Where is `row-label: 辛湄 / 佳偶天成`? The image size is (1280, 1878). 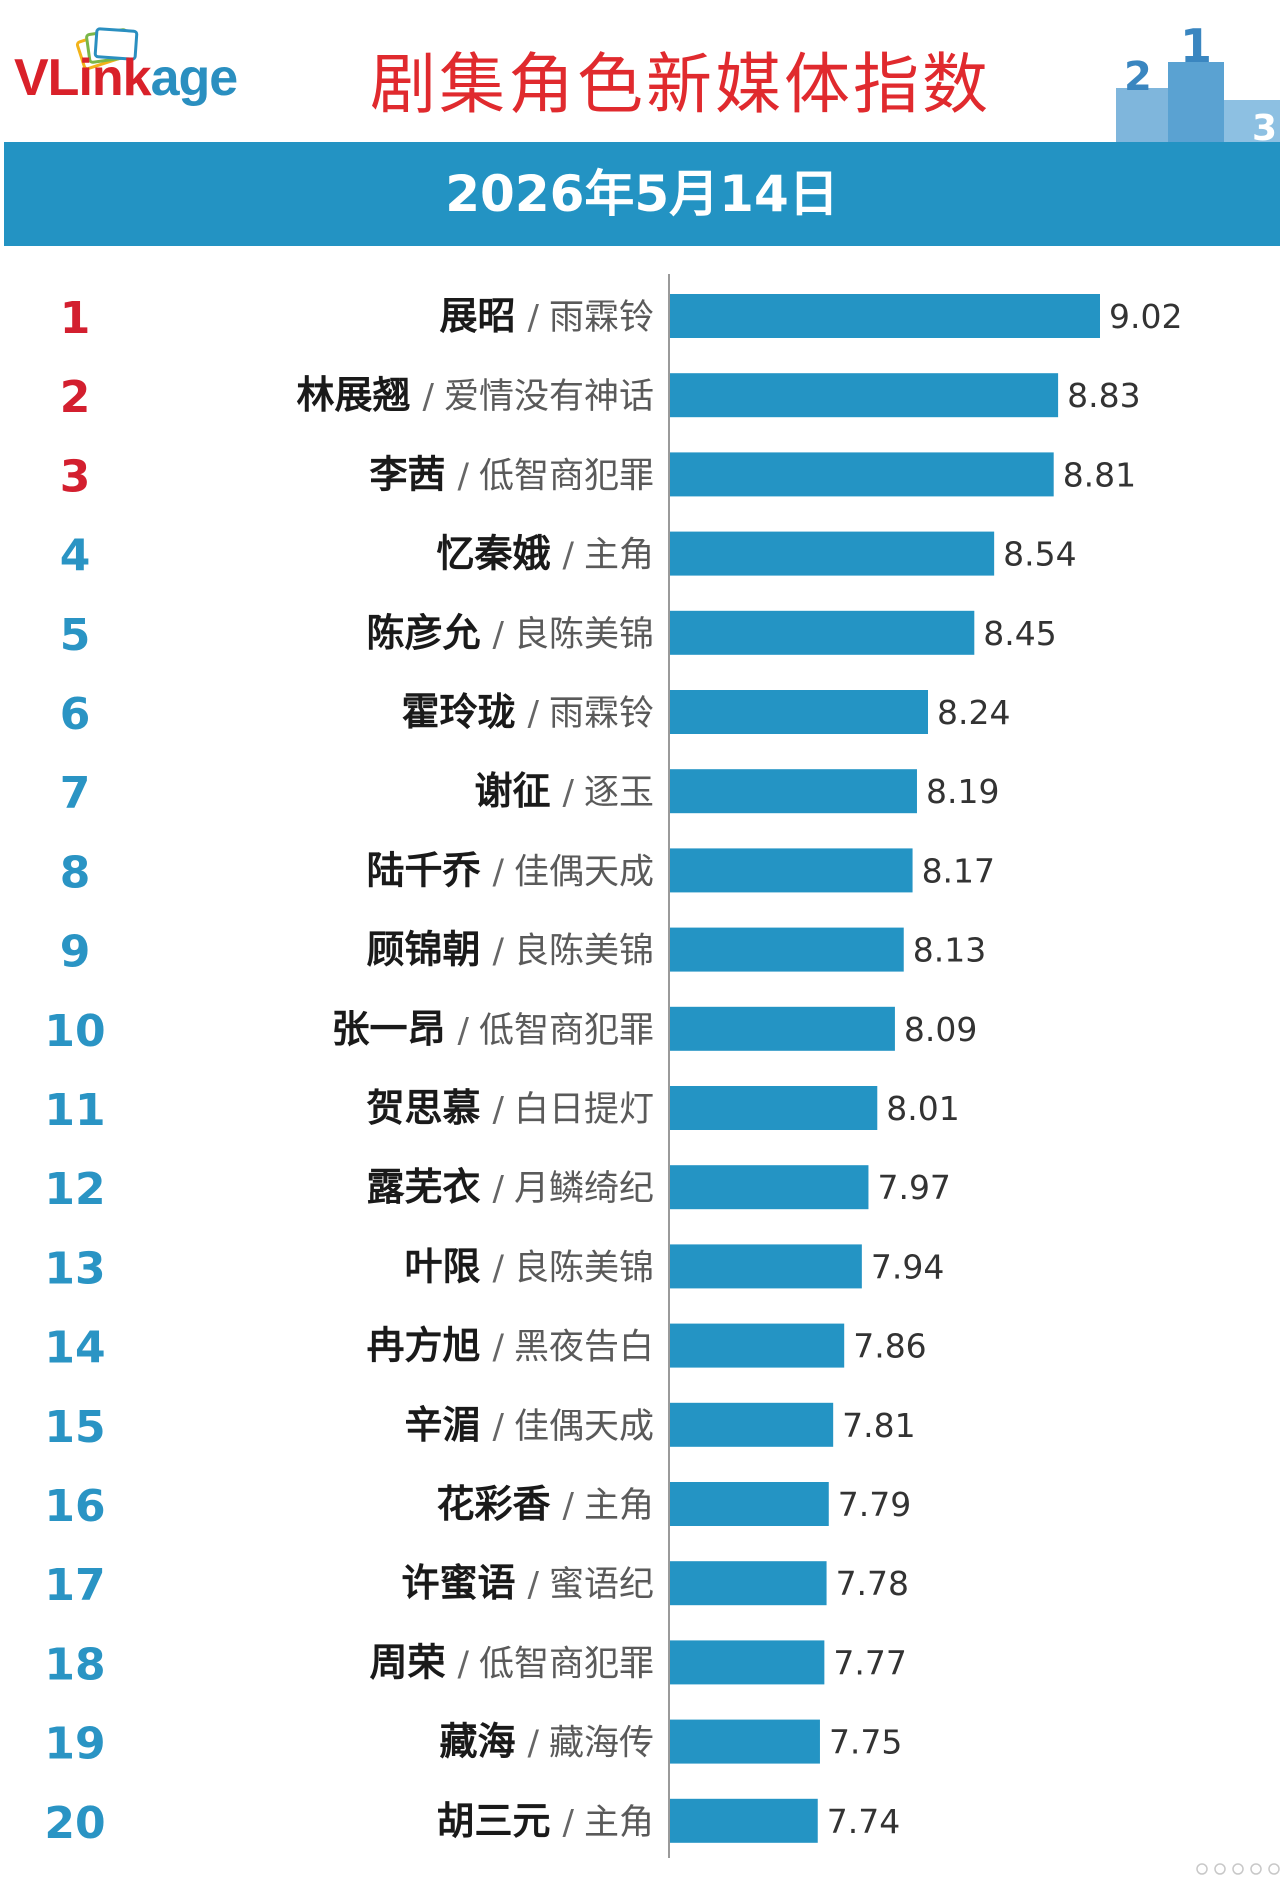 row-label: 辛湄 / 佳偶天成 is located at coordinates (530, 1425).